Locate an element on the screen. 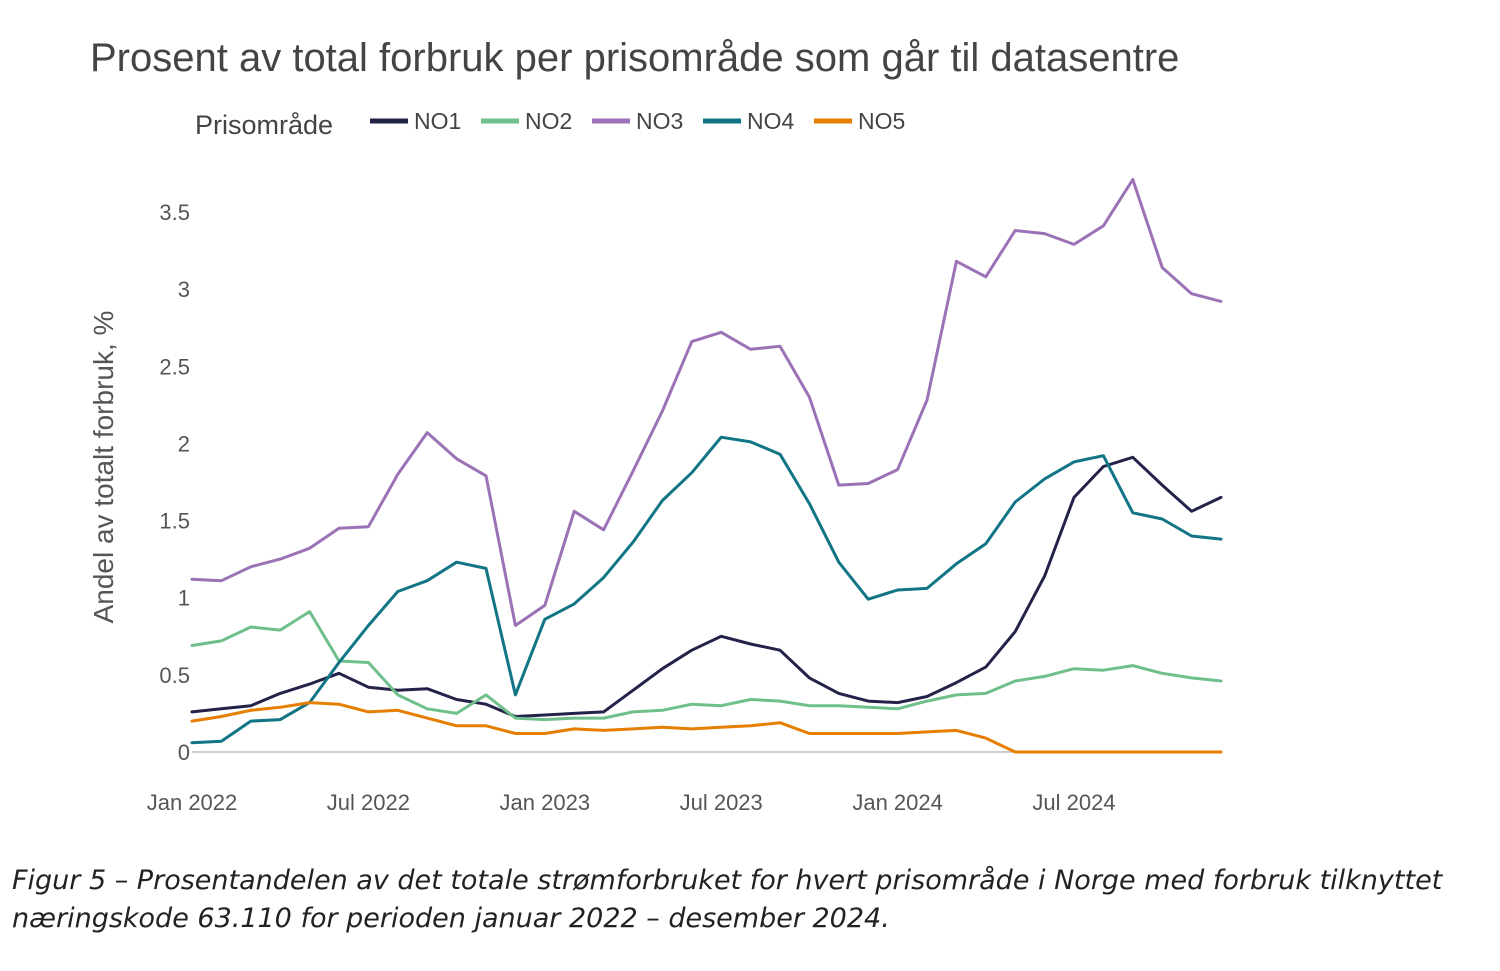  legend-item-no4: NO4 is located at coordinates (749, 121).